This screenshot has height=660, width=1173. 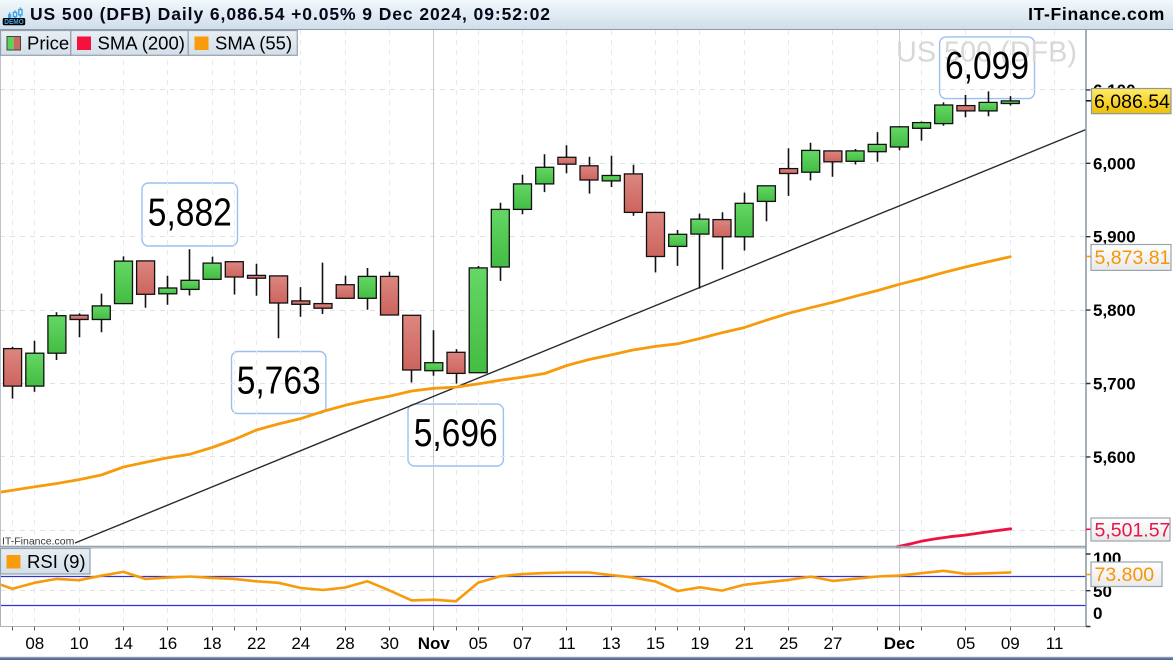 I want to click on svg-text: IT-Finance.com, so click(x=38, y=542).